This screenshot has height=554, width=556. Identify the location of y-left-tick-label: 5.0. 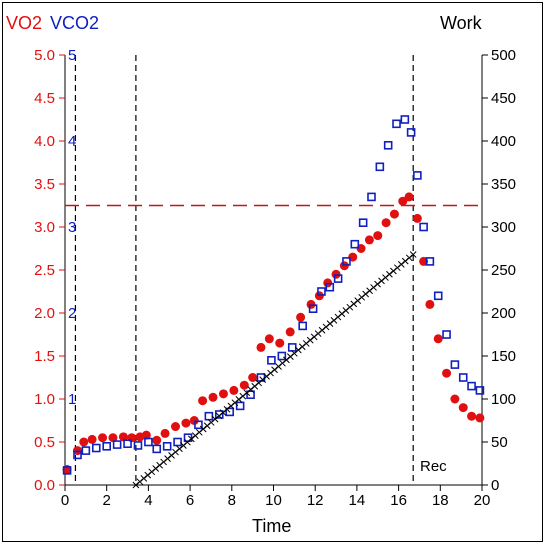
(44, 55).